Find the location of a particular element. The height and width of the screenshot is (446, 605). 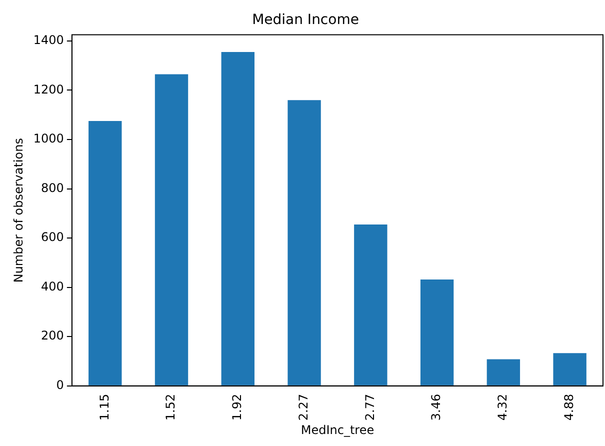

x-tick-label: 1.15 is located at coordinates (104, 407).